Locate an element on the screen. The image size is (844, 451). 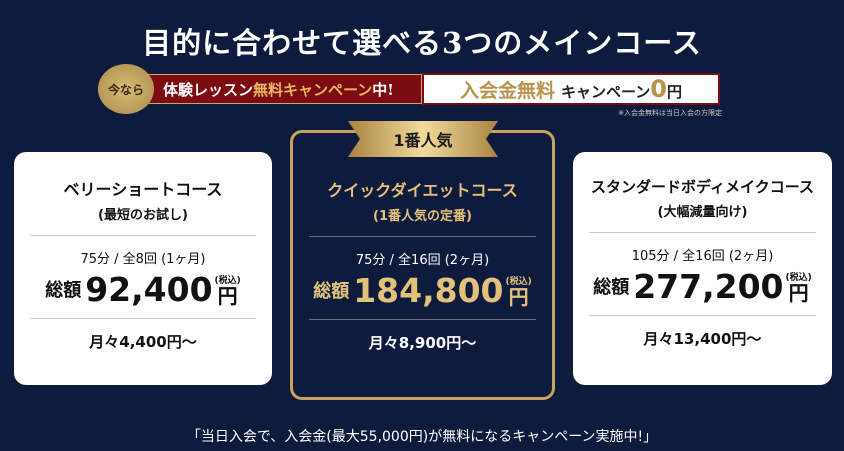
course-price: 総額 277,200 (税込) 円 is located at coordinates (702, 286).